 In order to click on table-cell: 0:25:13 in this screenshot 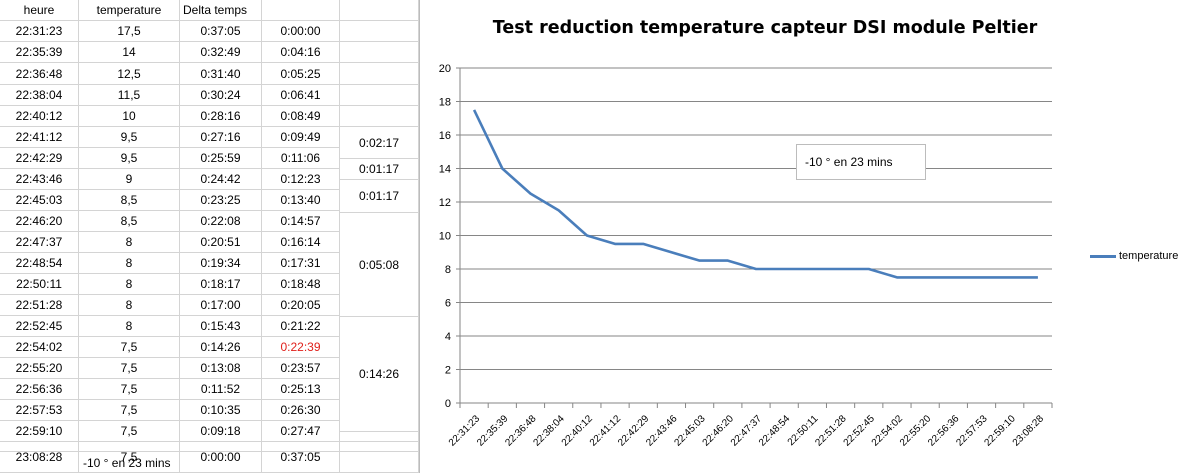, I will do `click(301, 389)`.